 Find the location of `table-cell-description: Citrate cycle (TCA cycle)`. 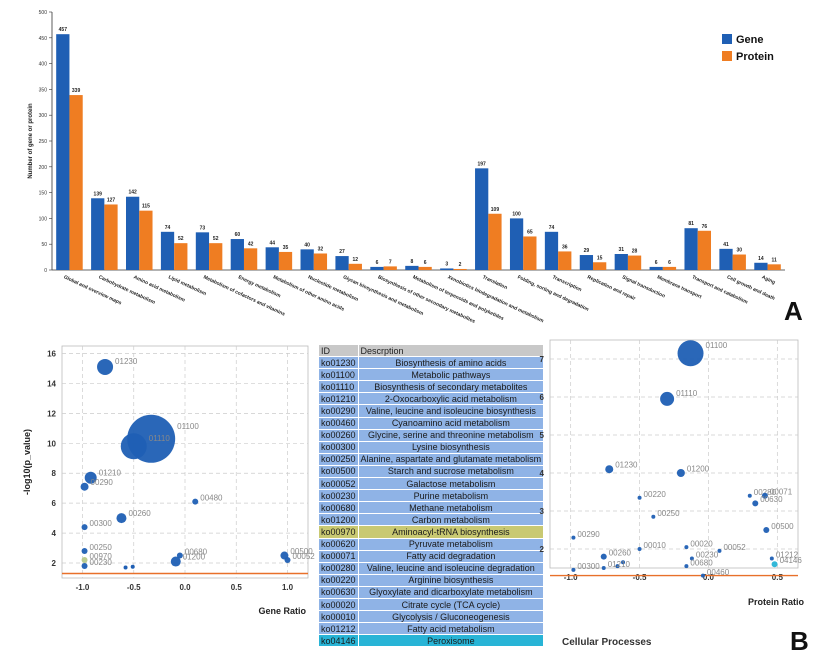

table-cell-description: Citrate cycle (TCA cycle) is located at coordinates (451, 604).